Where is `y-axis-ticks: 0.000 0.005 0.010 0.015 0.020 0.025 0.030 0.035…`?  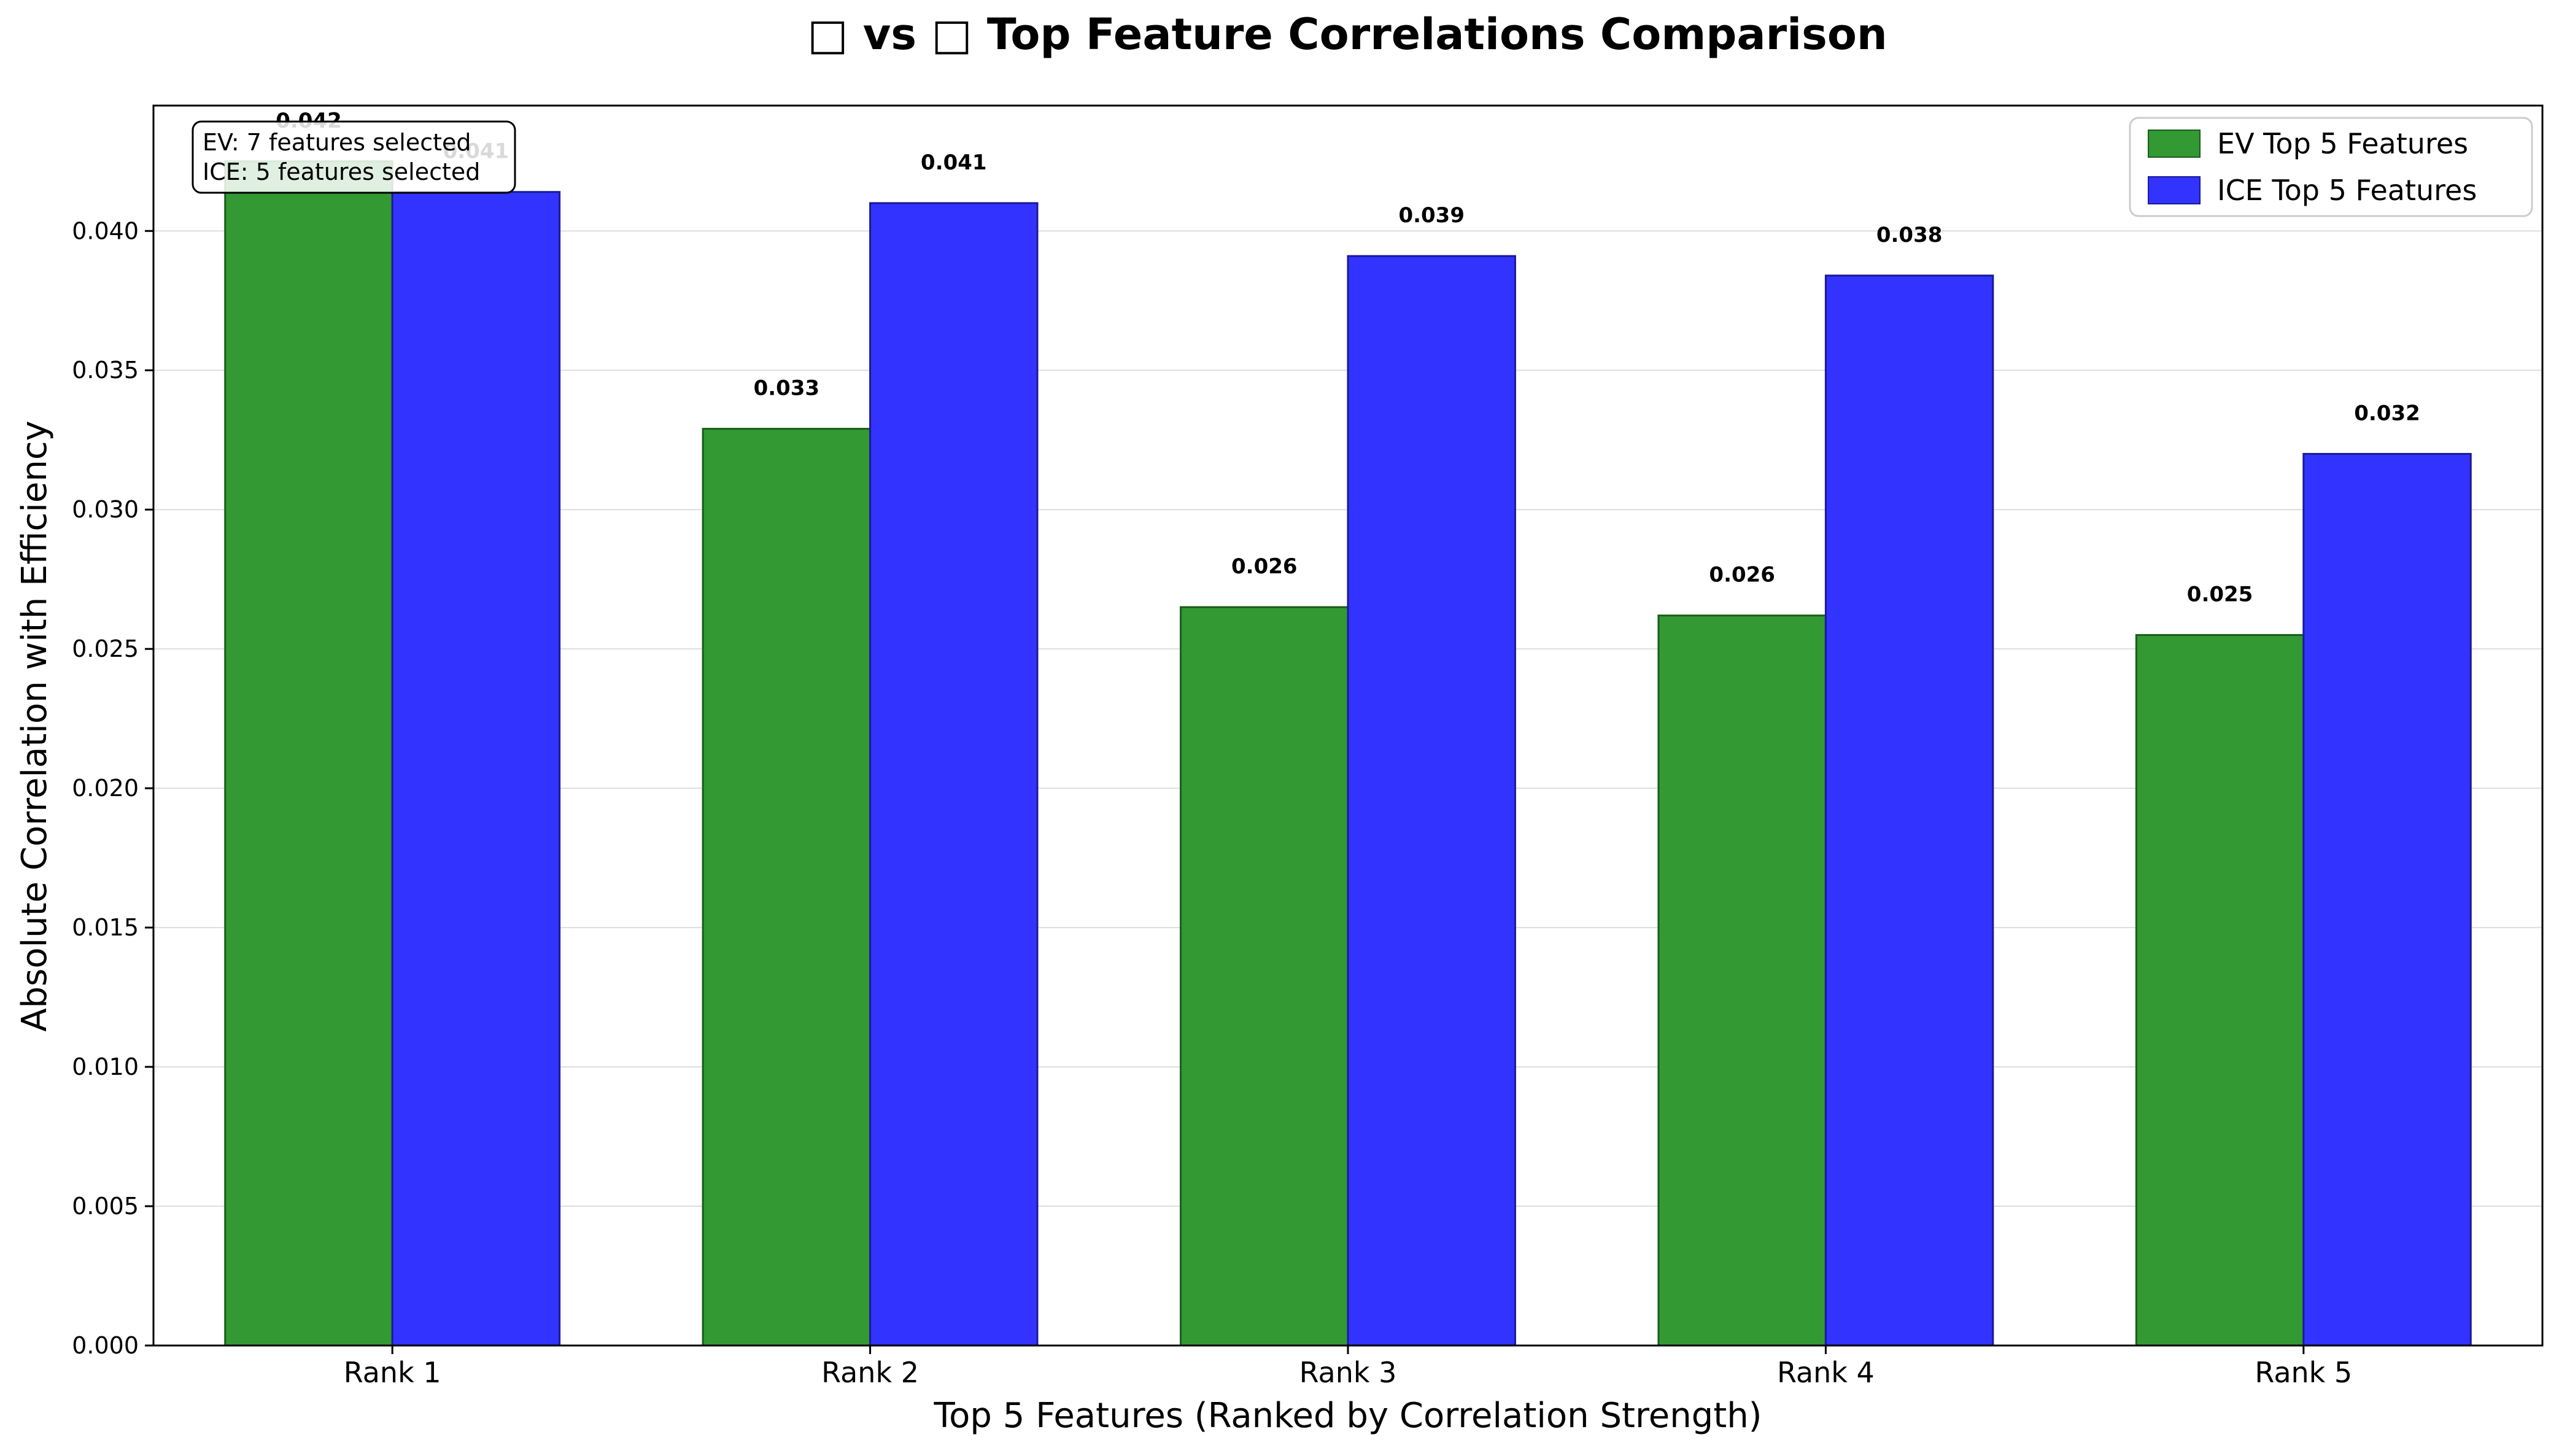 y-axis-ticks: 0.000 0.005 0.010 0.015 0.020 0.025 0.030 0.035… is located at coordinates (112, 788).